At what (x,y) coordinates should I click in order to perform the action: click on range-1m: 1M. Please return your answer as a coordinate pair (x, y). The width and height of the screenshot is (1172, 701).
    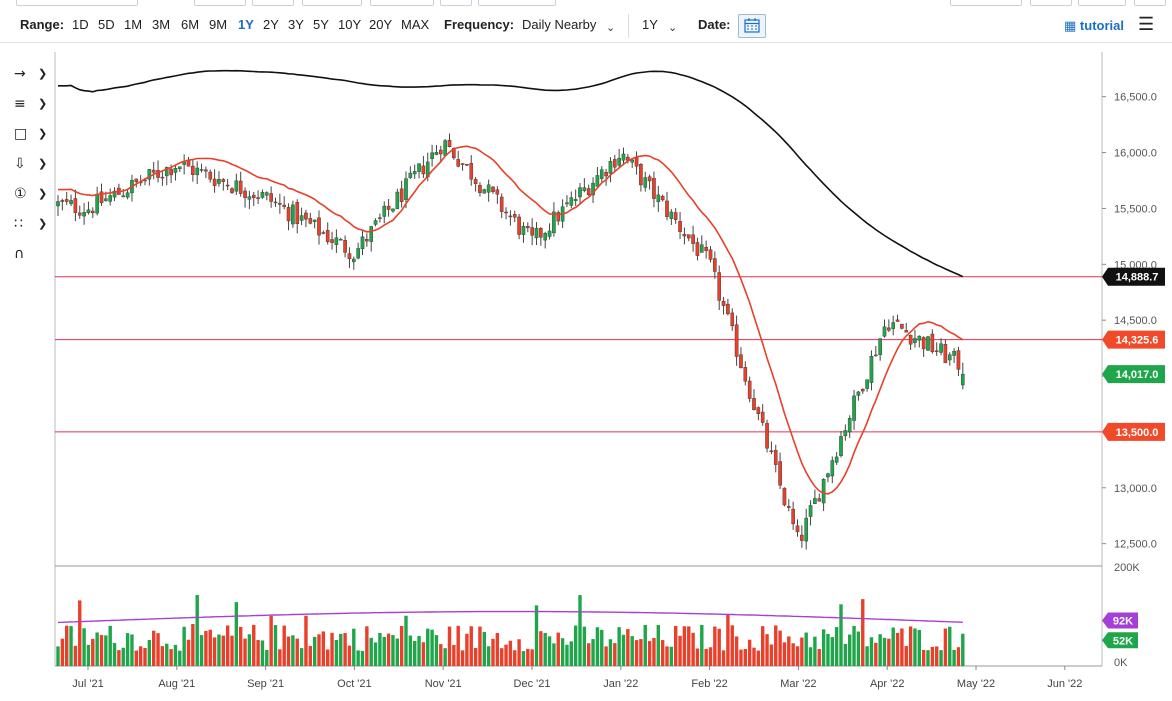
    Looking at the image, I should click on (133, 24).